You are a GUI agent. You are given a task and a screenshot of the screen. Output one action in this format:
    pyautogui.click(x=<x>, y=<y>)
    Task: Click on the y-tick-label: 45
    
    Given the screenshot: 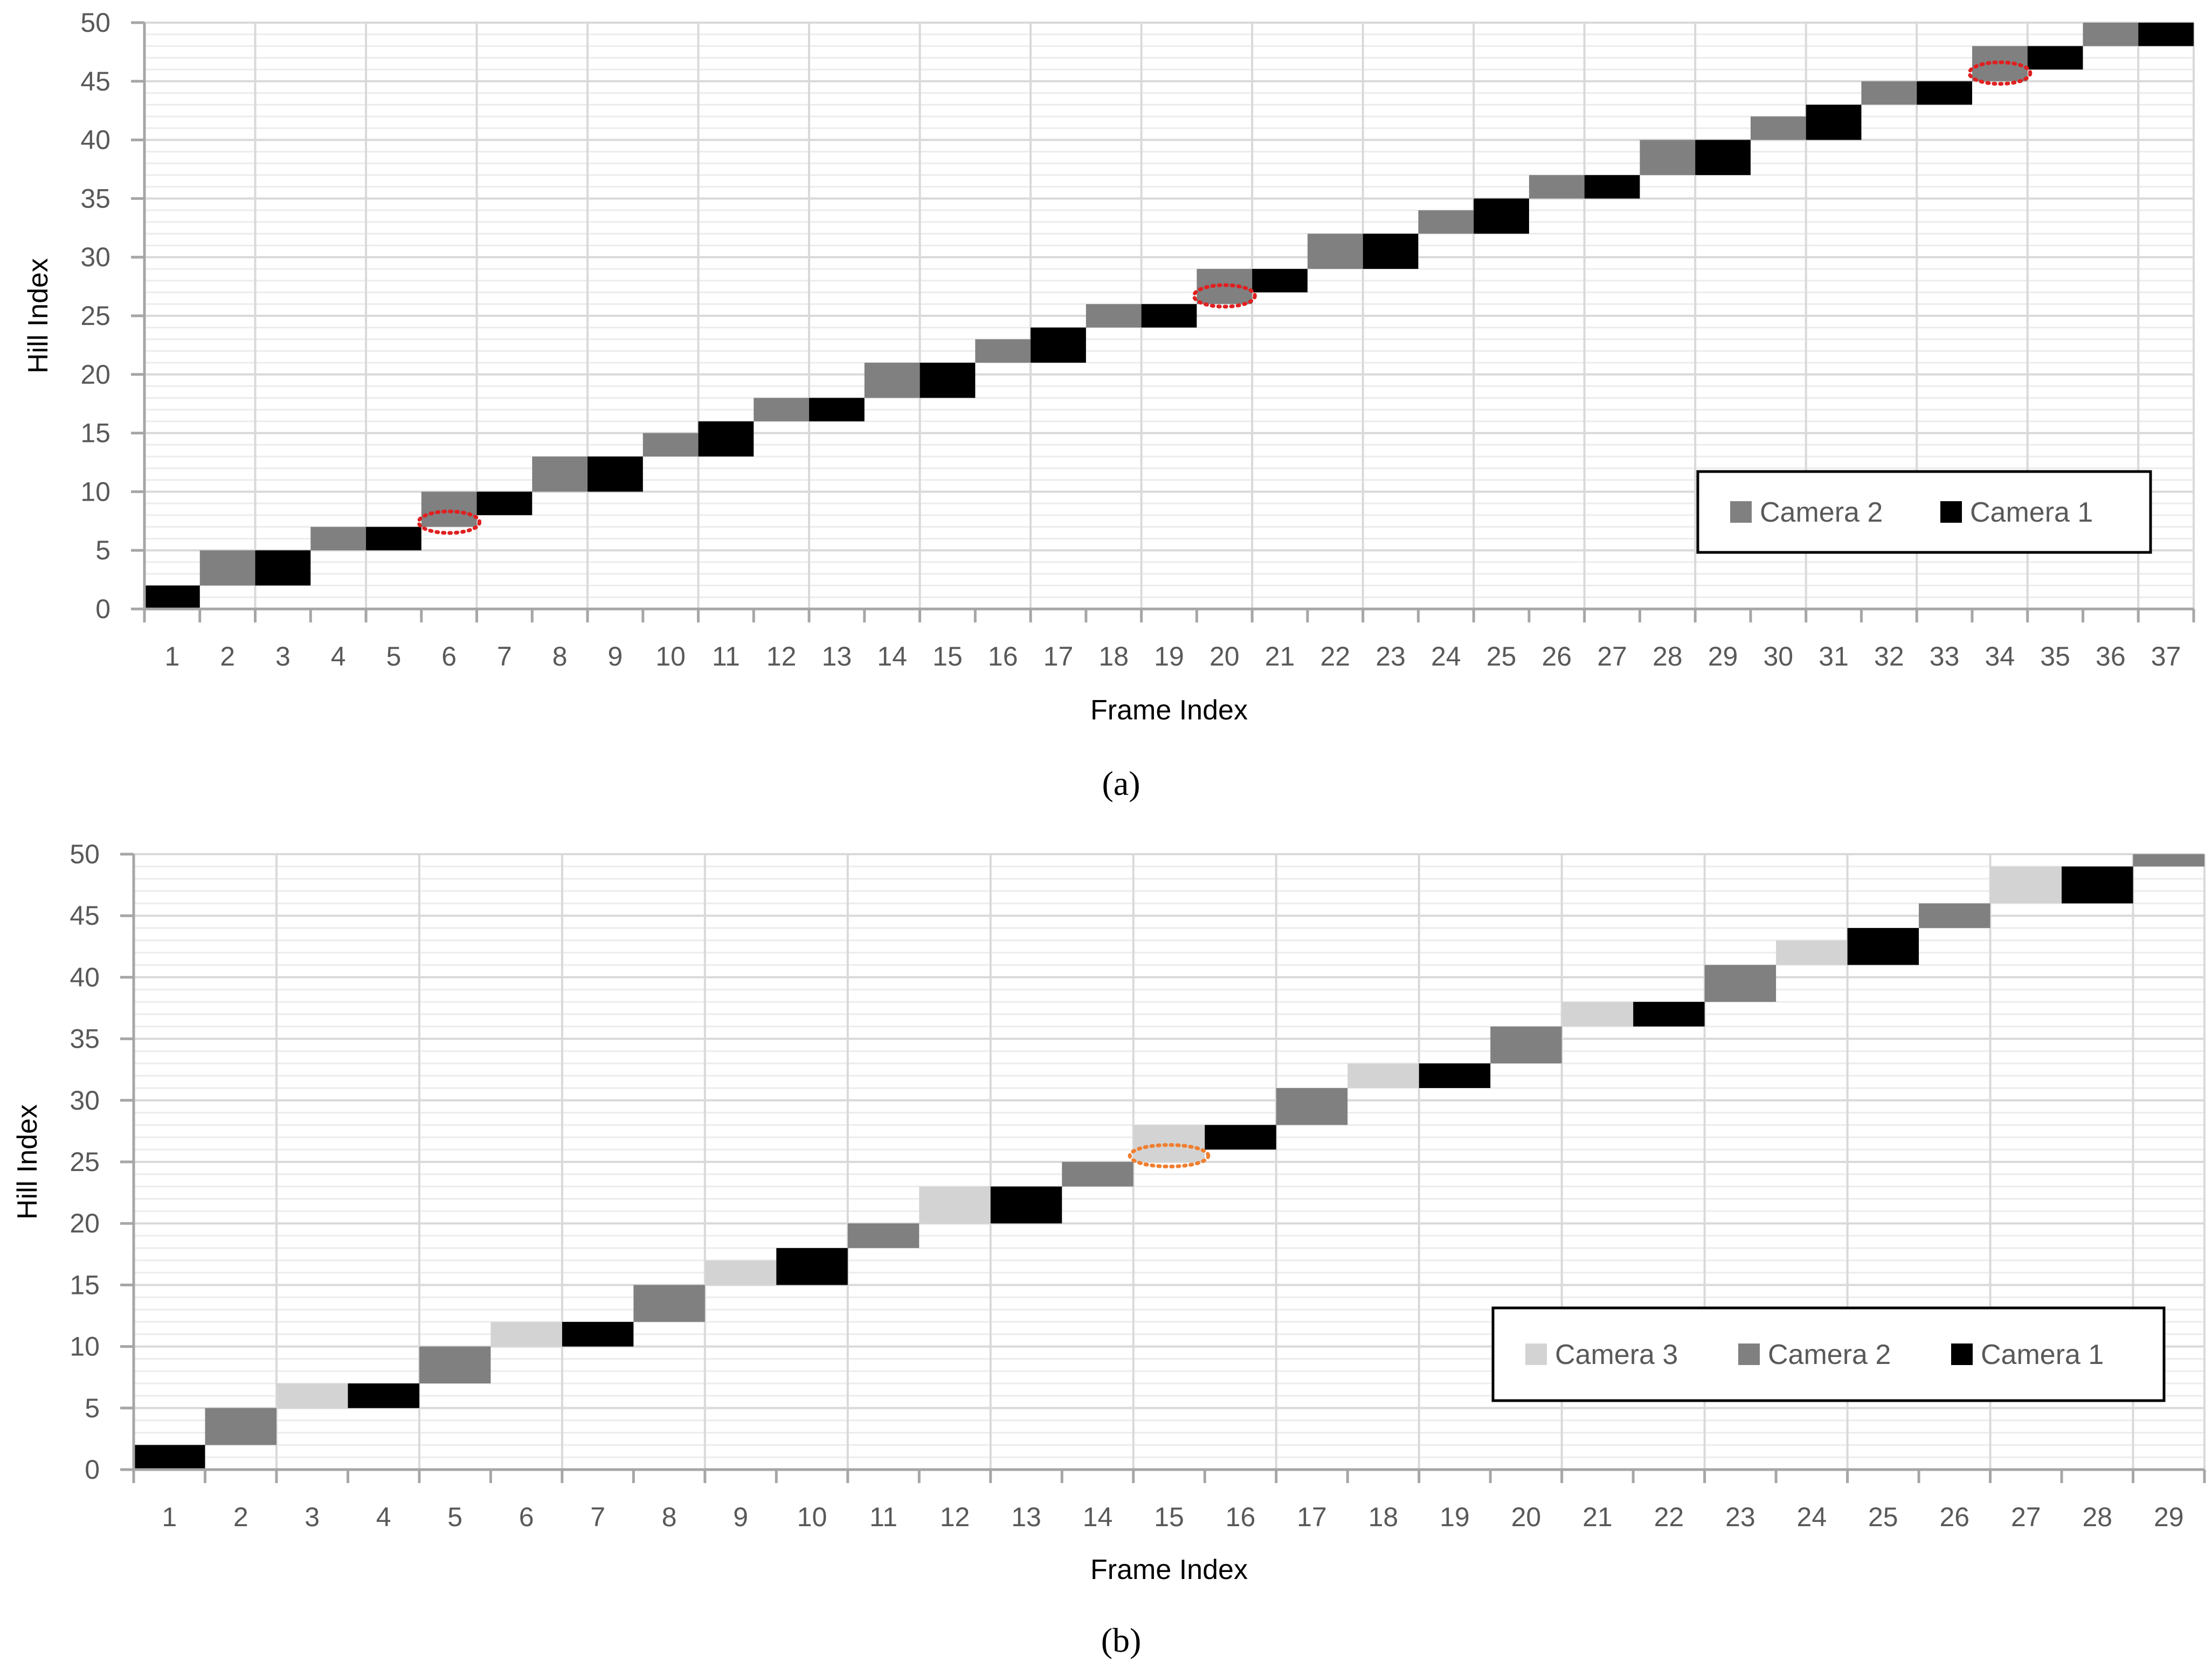 What is the action you would take?
    pyautogui.click(x=95, y=81)
    